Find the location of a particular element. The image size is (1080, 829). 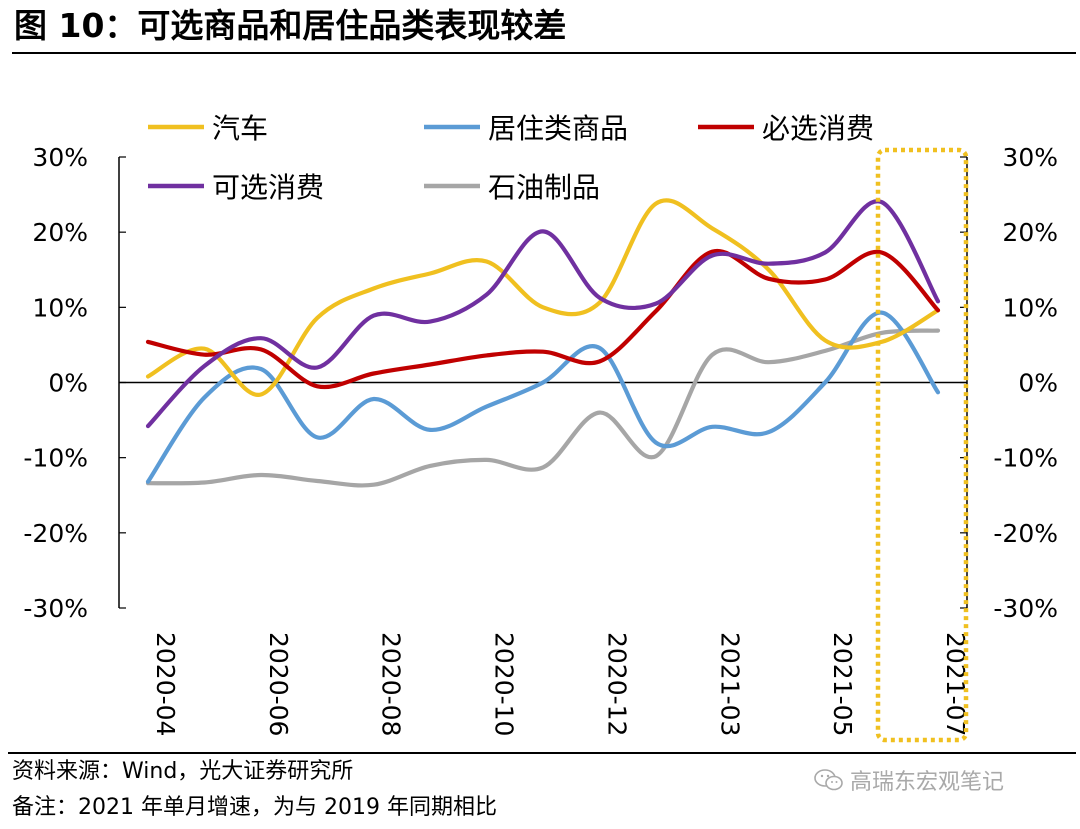

y-tick-label-right: -20% is located at coordinates (1025, 533).